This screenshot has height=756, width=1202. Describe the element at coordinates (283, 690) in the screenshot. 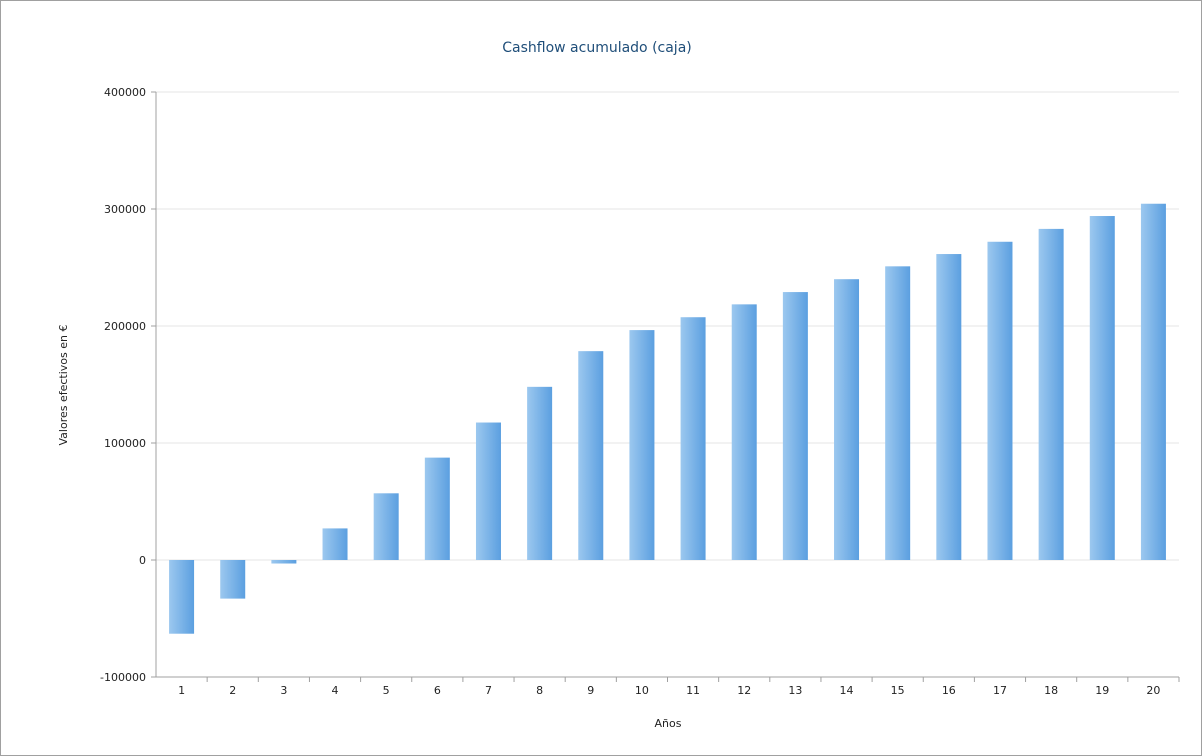

I see `x-tick-label: 3` at that location.